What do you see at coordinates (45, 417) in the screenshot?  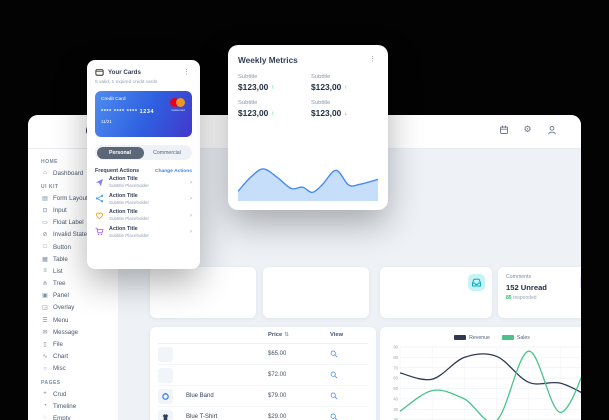 I see `empty-icon: ◌` at bounding box center [45, 417].